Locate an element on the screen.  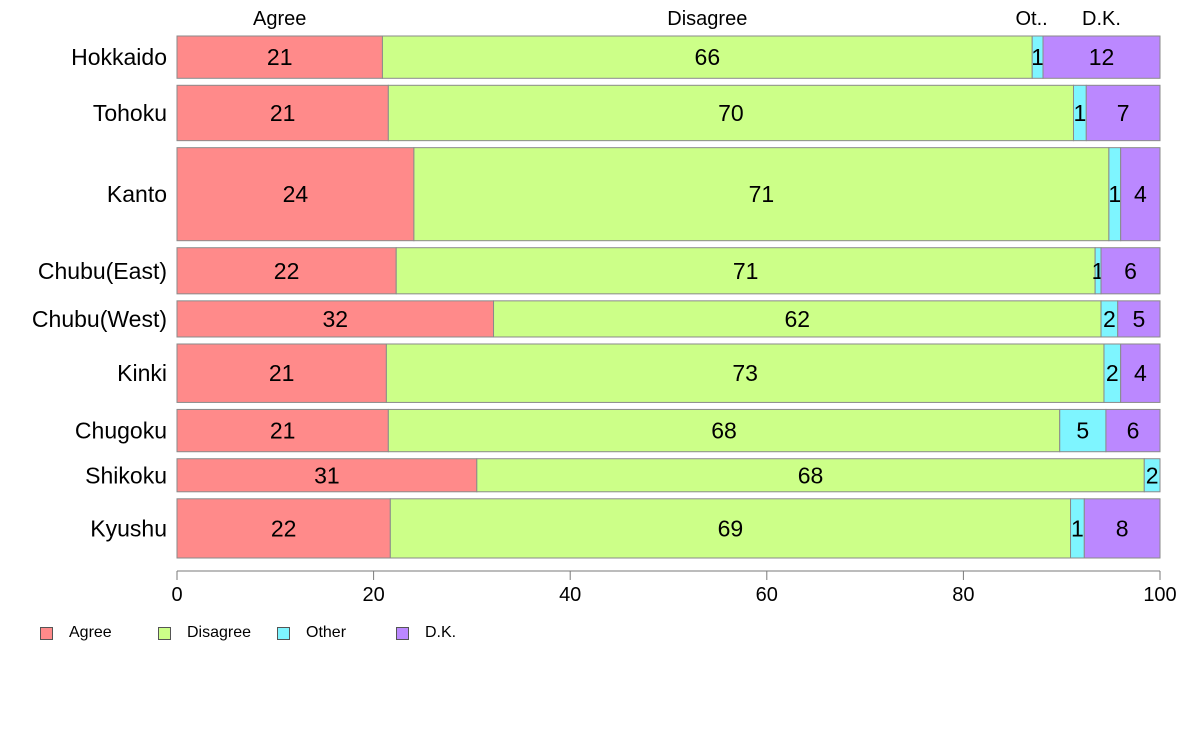
data-label-kyushu-agree: 22 is located at coordinates (284, 528).